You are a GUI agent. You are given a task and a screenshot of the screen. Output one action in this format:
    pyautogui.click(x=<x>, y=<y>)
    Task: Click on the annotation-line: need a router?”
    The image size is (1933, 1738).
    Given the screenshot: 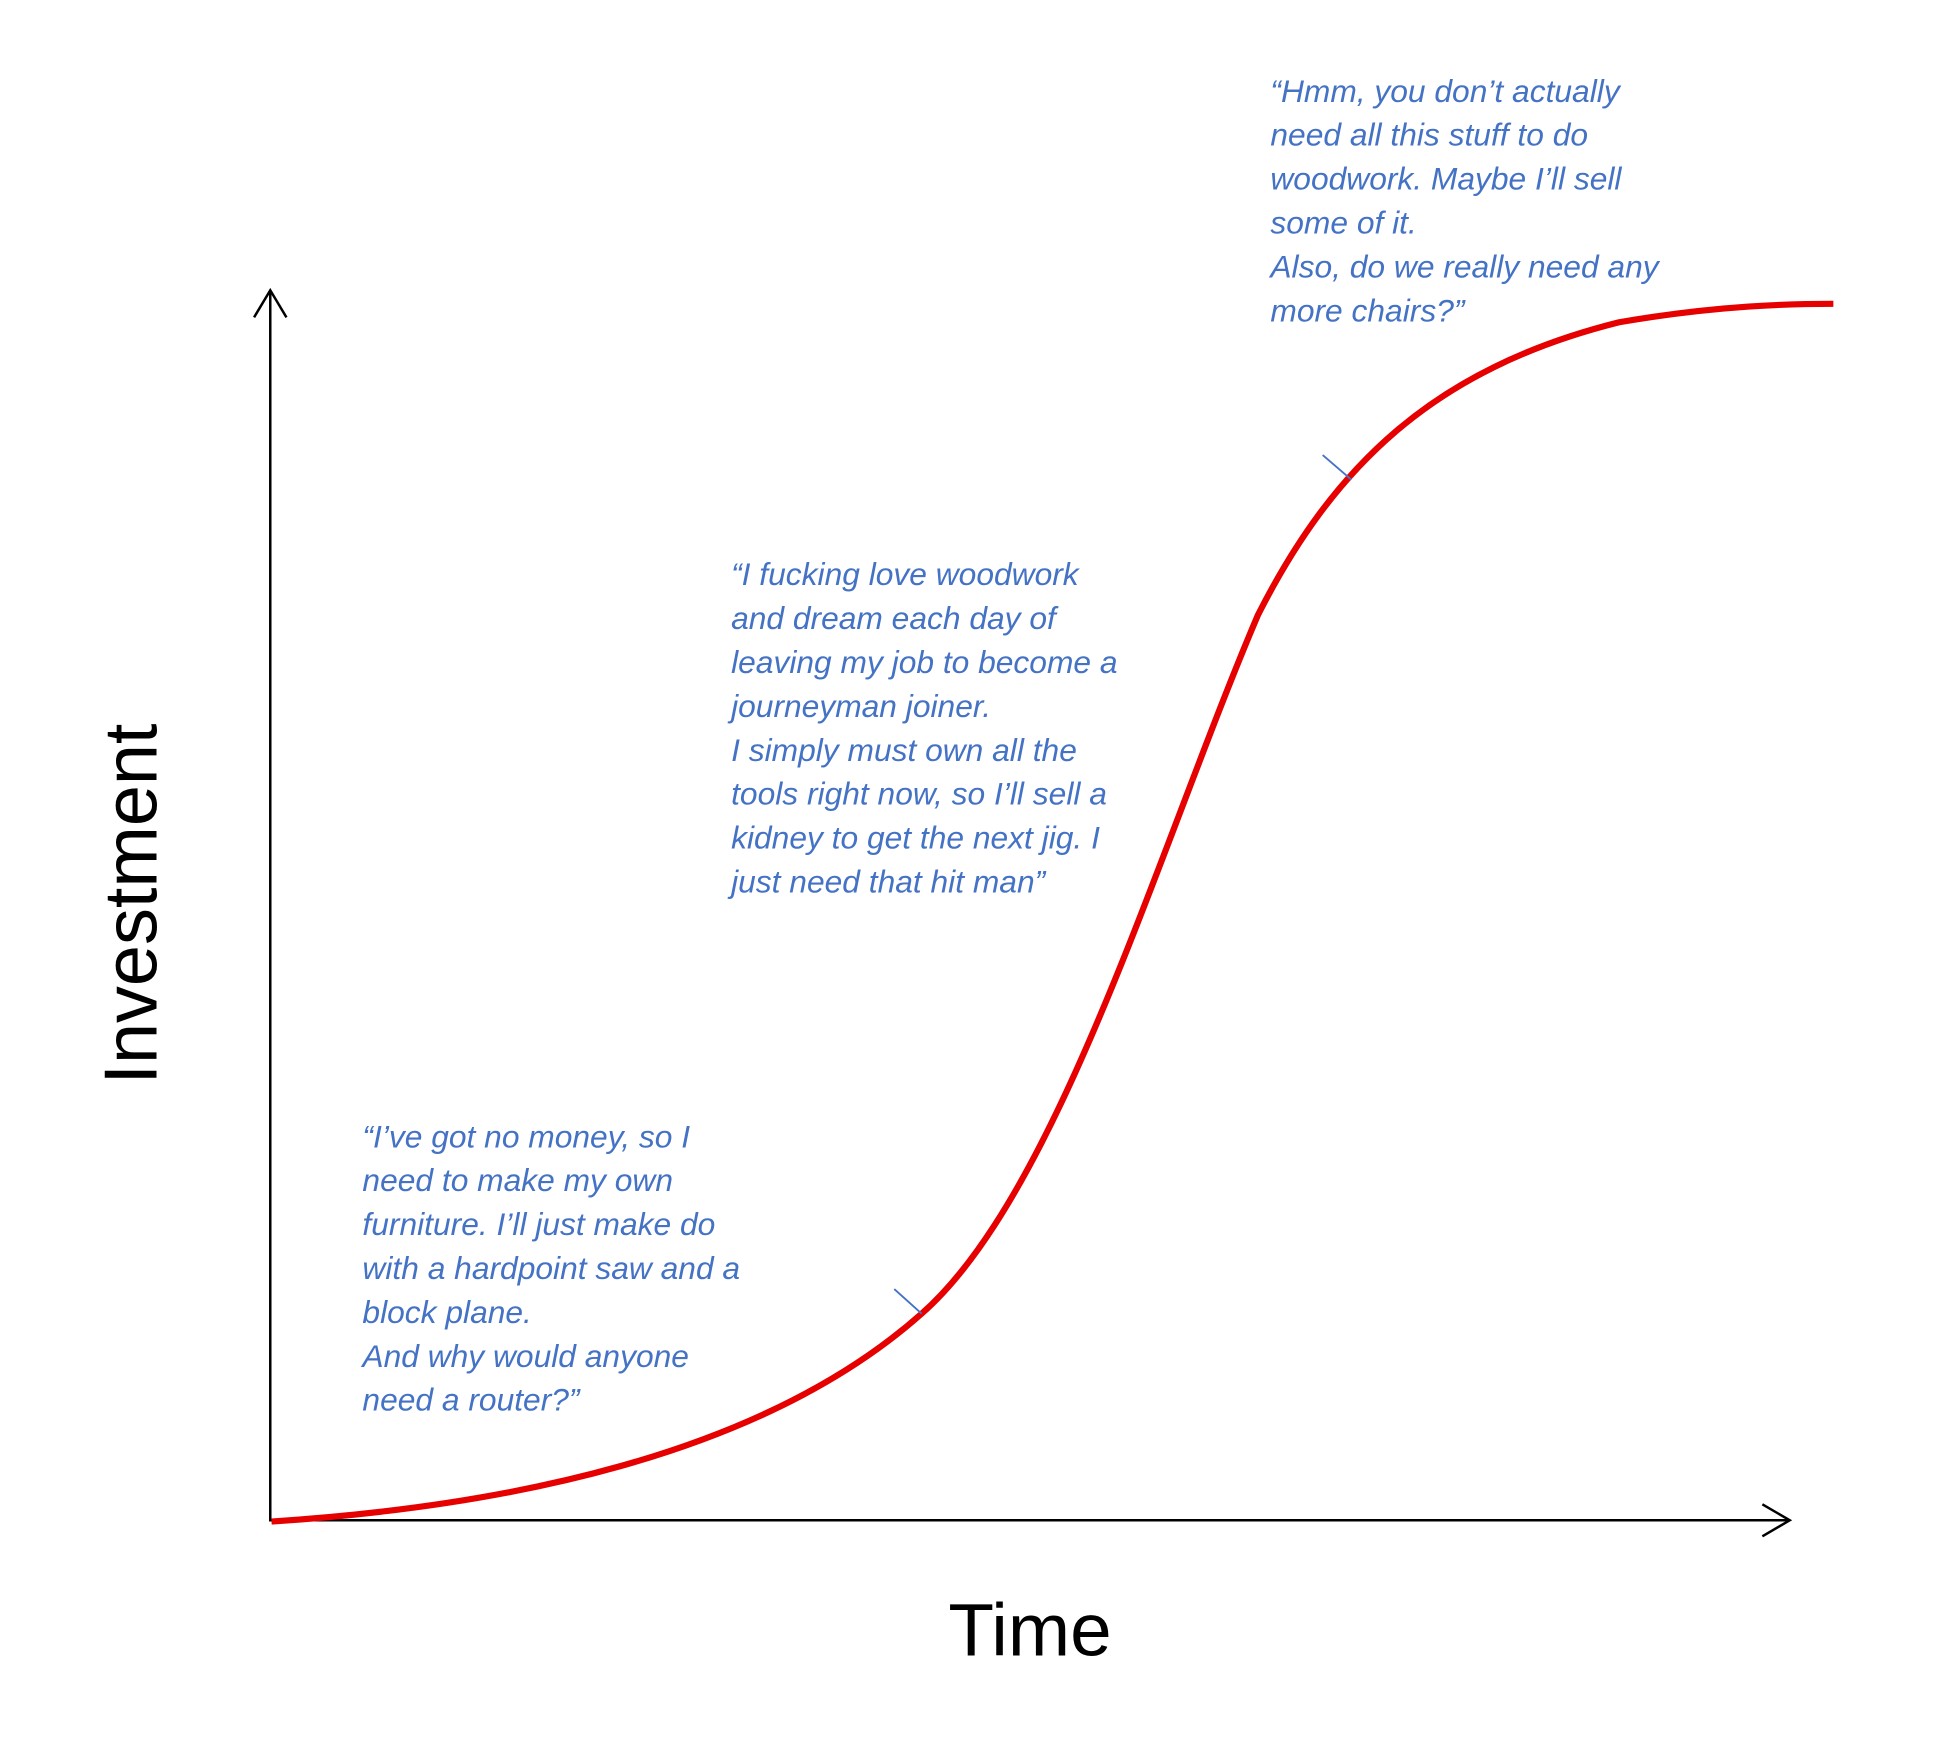 What is the action you would take?
    pyautogui.click(x=471, y=1400)
    